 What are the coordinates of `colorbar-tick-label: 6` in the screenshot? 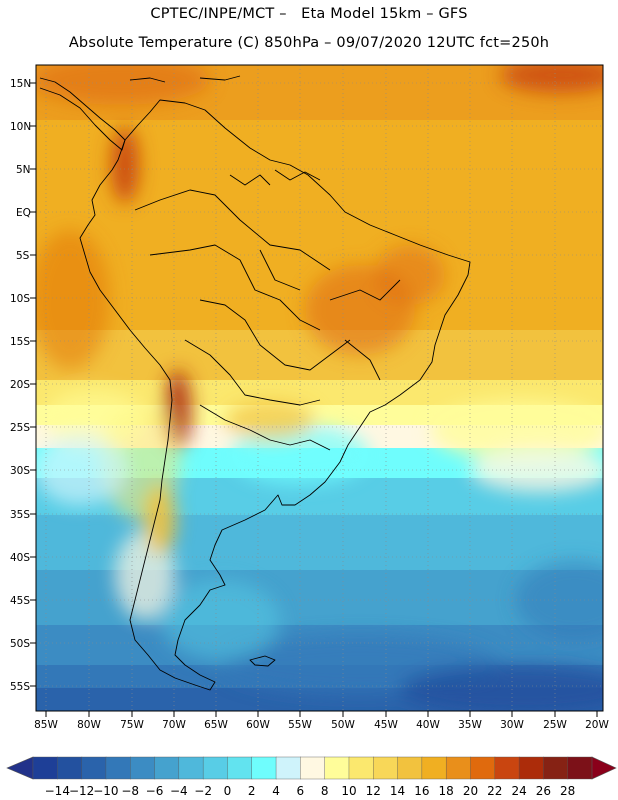 It's located at (301, 791).